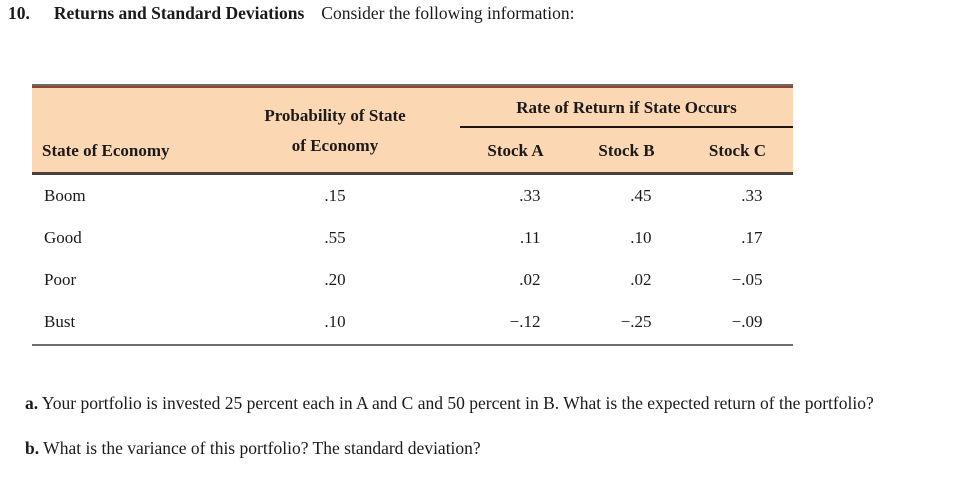 The width and height of the screenshot is (974, 502). I want to click on table-row-boom: Boom .15 .33 .45 .33, so click(412, 196).